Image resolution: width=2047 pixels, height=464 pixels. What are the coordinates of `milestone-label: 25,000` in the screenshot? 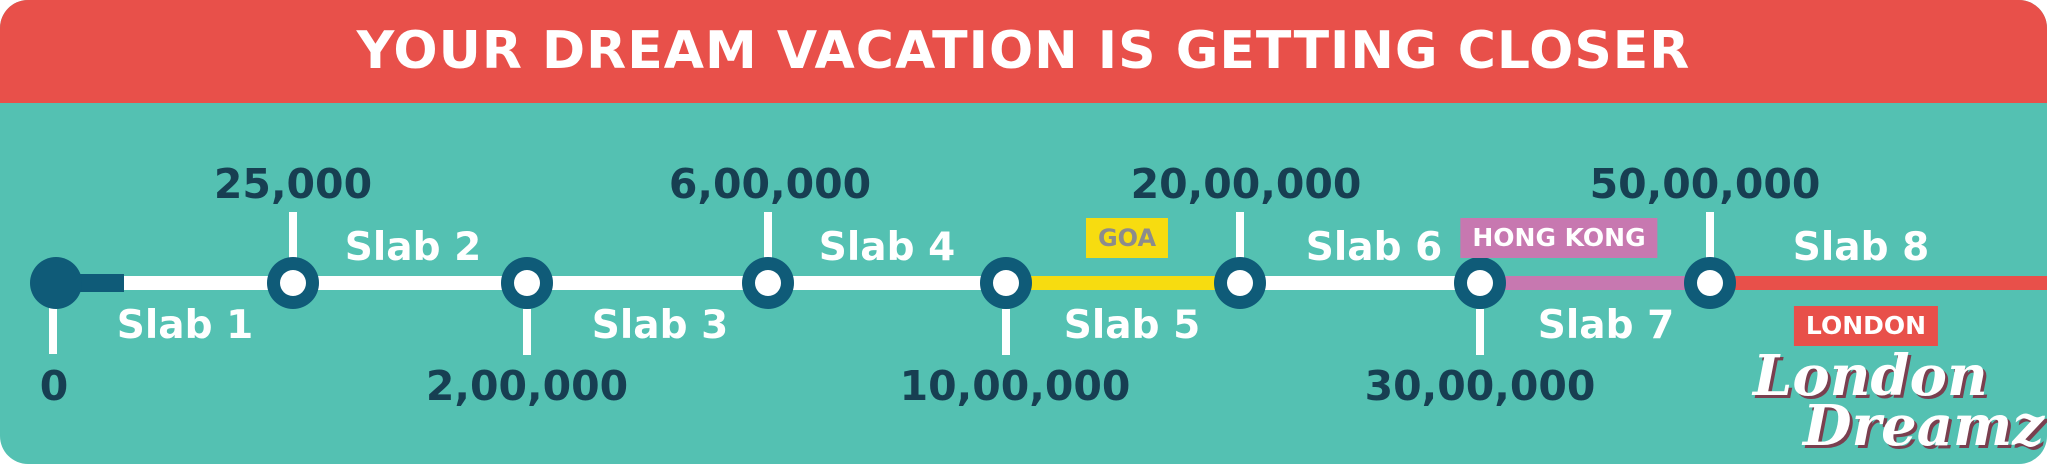 It's located at (293, 184).